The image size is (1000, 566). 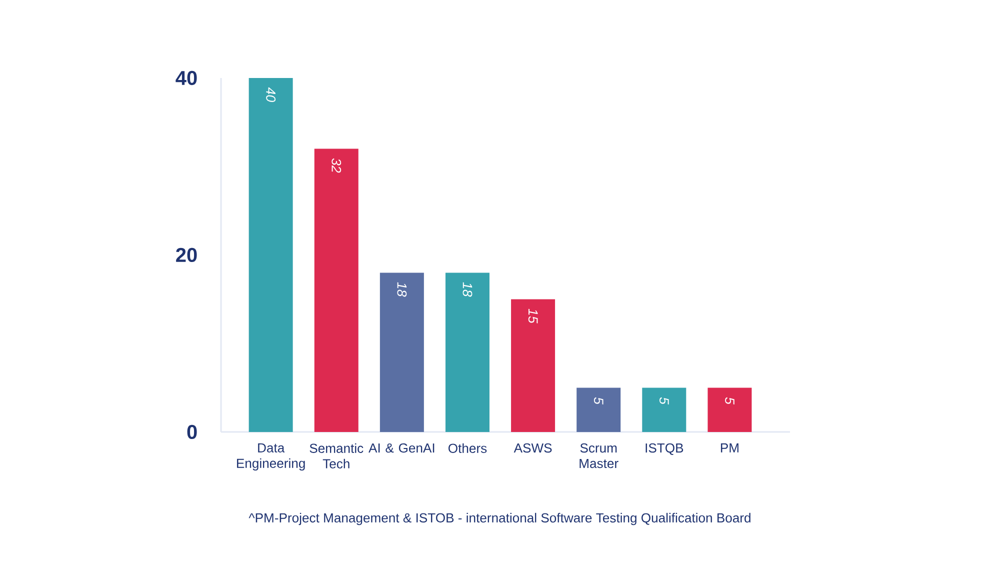 What do you see at coordinates (499, 519) in the screenshot?
I see `text: ^PM-Project Management & ISTOB - international Software Testing Qualification Board` at bounding box center [499, 519].